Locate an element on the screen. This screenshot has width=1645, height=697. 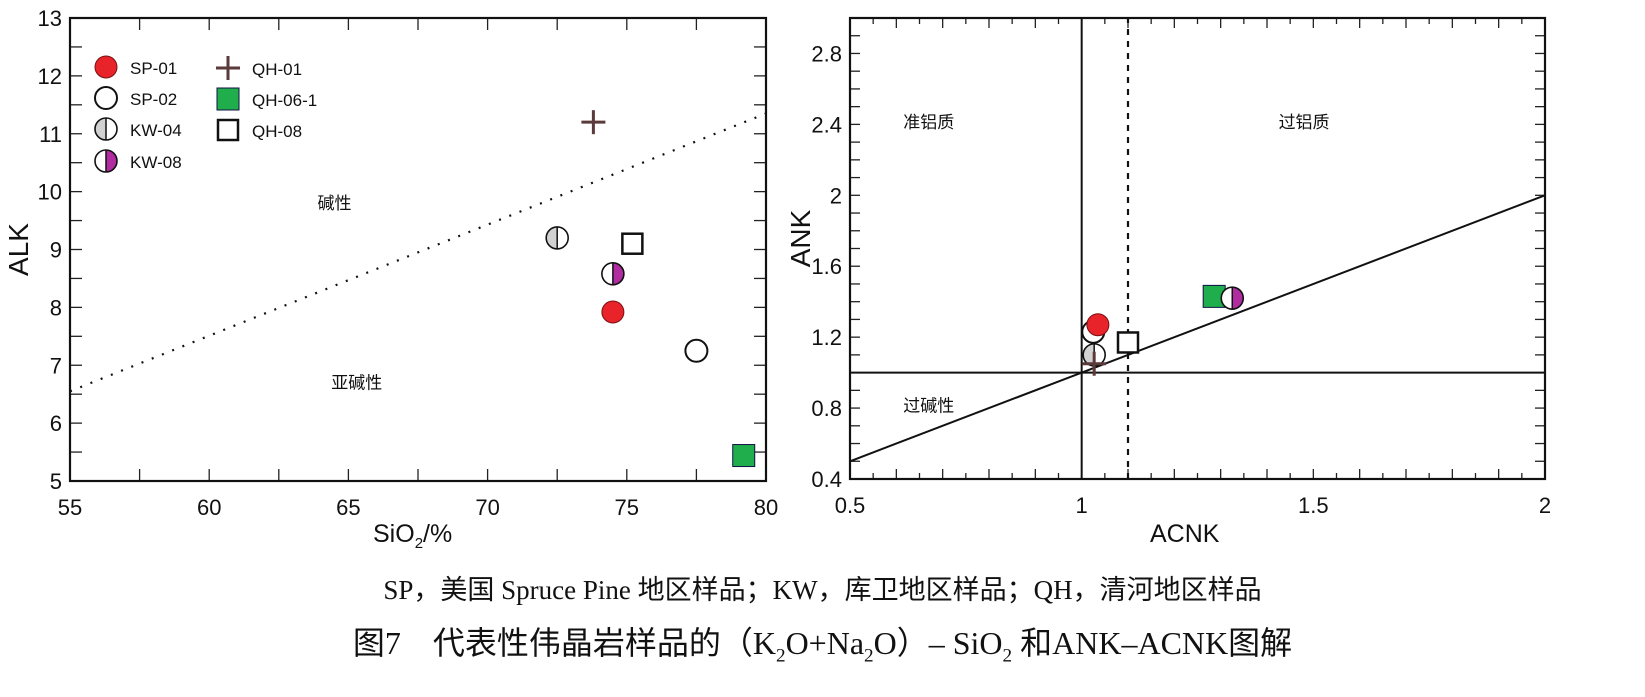
left-x-axis-label: SiO2/% is located at coordinates (412, 536).